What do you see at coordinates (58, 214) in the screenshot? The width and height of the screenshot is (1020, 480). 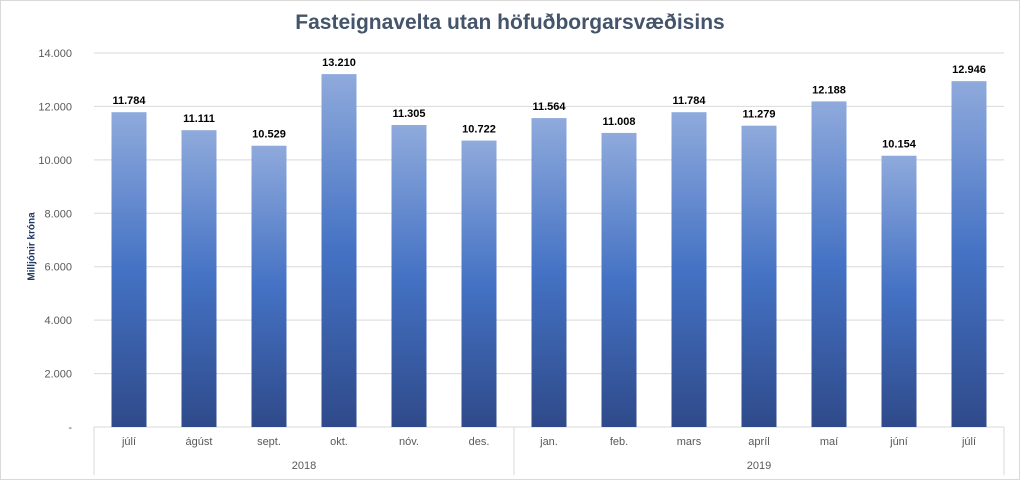 I see `y-tick-label: 8.000` at bounding box center [58, 214].